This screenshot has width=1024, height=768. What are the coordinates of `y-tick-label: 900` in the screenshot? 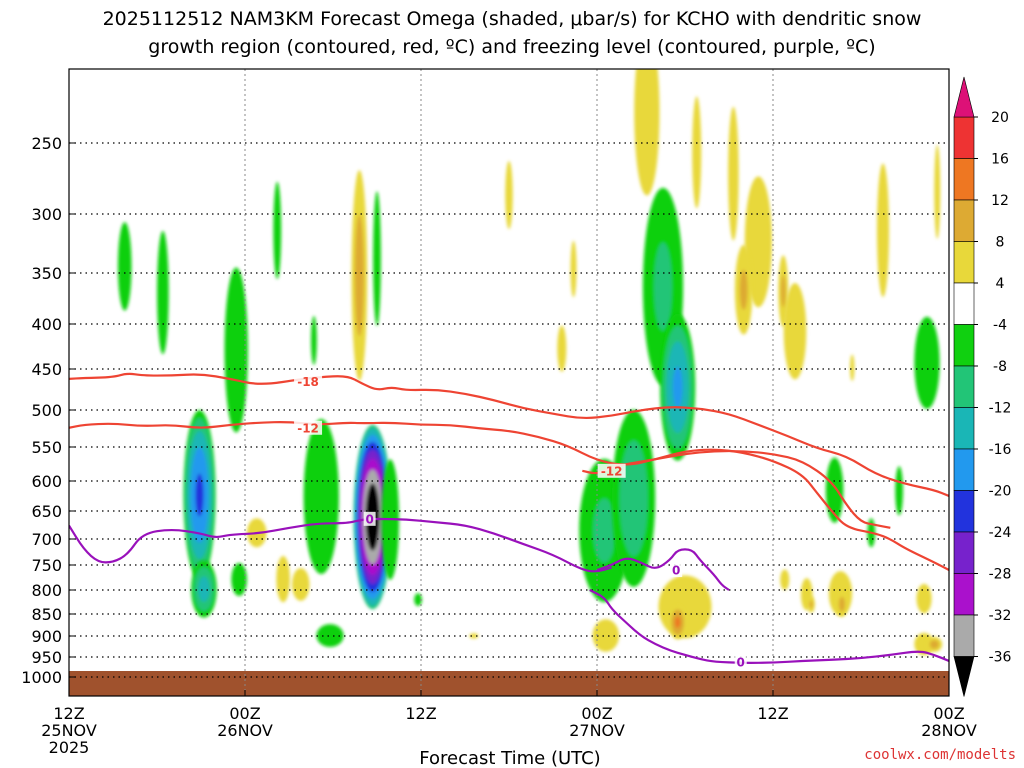 It's located at (46, 636).